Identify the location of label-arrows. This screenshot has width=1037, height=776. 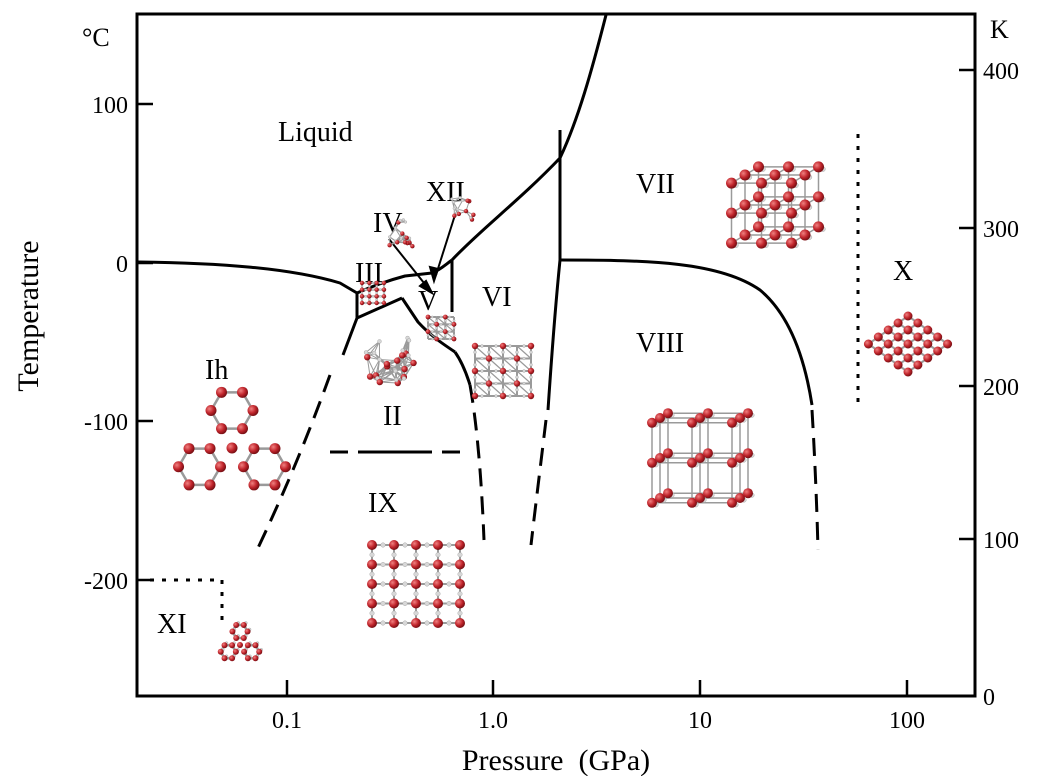
(422, 255).